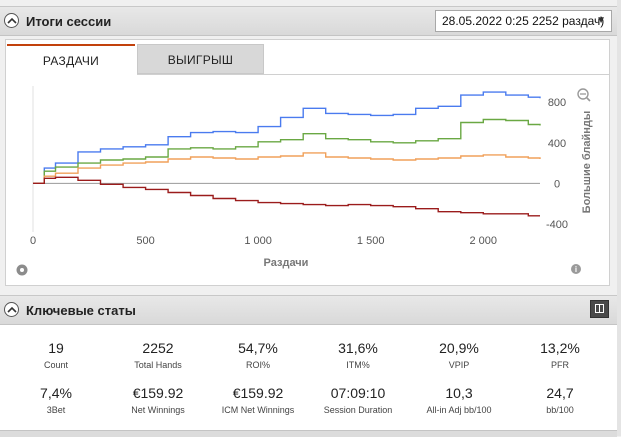  What do you see at coordinates (358, 393) in the screenshot?
I see `stat-value: 07:09:10` at bounding box center [358, 393].